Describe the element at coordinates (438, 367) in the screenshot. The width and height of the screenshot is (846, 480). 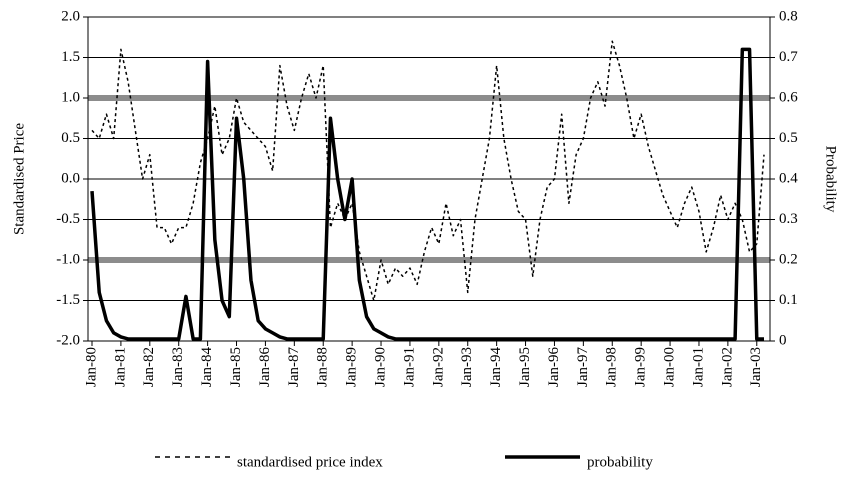
I see `x-tick-label: Jan-92` at that location.